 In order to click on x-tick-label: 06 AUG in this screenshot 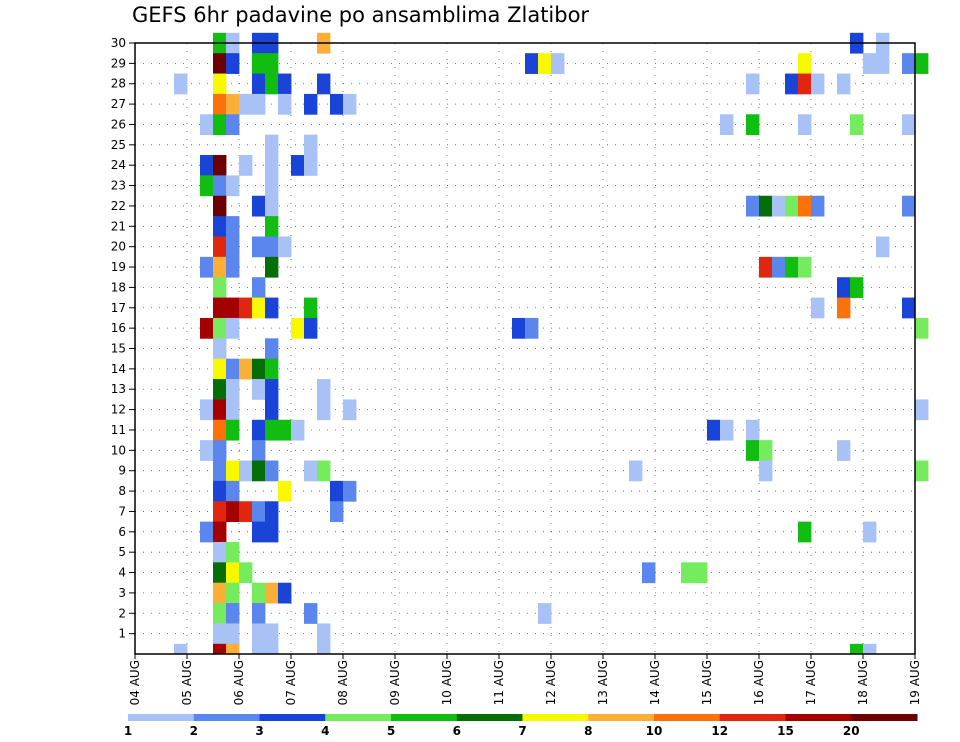, I will do `click(239, 682)`.